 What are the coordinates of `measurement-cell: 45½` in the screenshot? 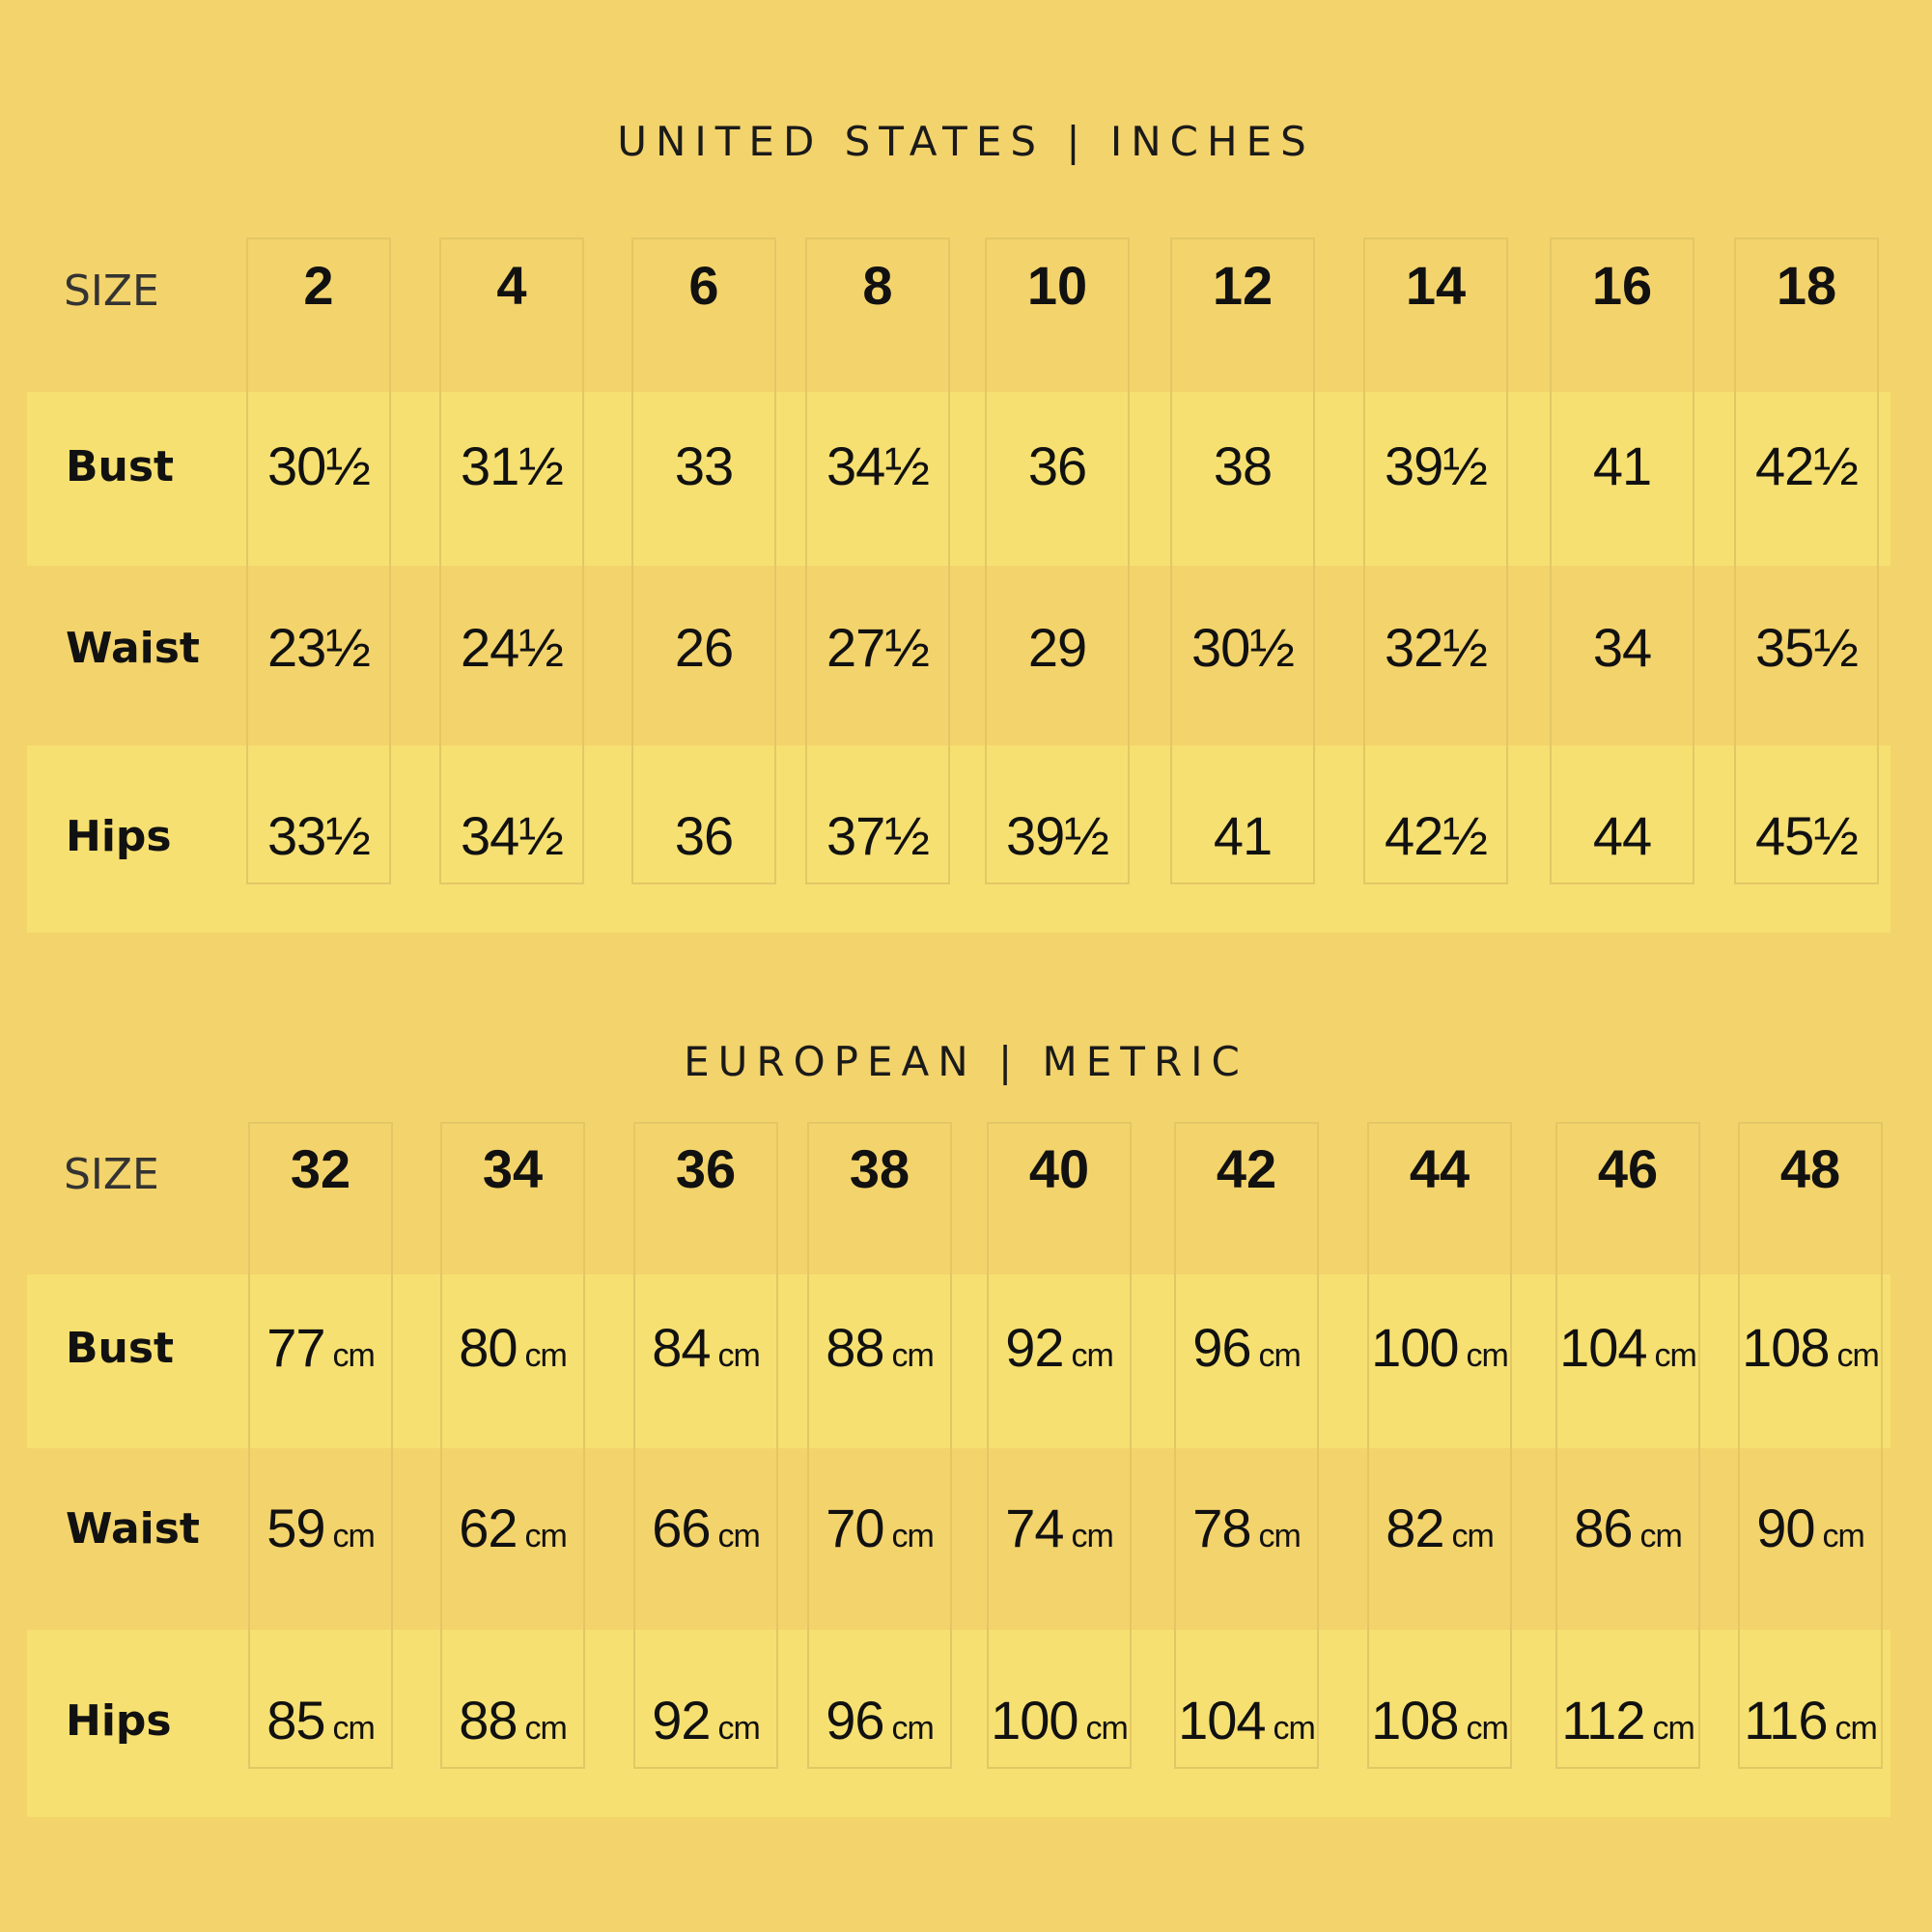 It's located at (1807, 836).